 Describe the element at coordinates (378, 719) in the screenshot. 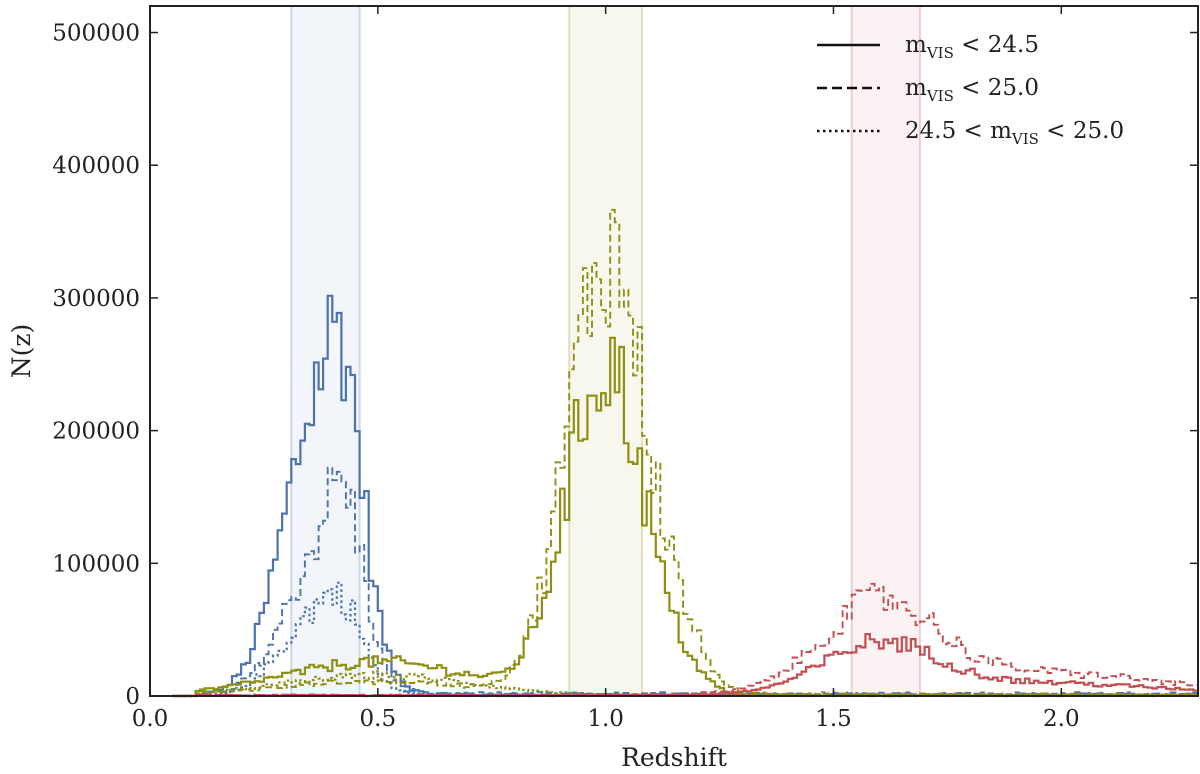

I see `x-tick-label: 0.5` at that location.